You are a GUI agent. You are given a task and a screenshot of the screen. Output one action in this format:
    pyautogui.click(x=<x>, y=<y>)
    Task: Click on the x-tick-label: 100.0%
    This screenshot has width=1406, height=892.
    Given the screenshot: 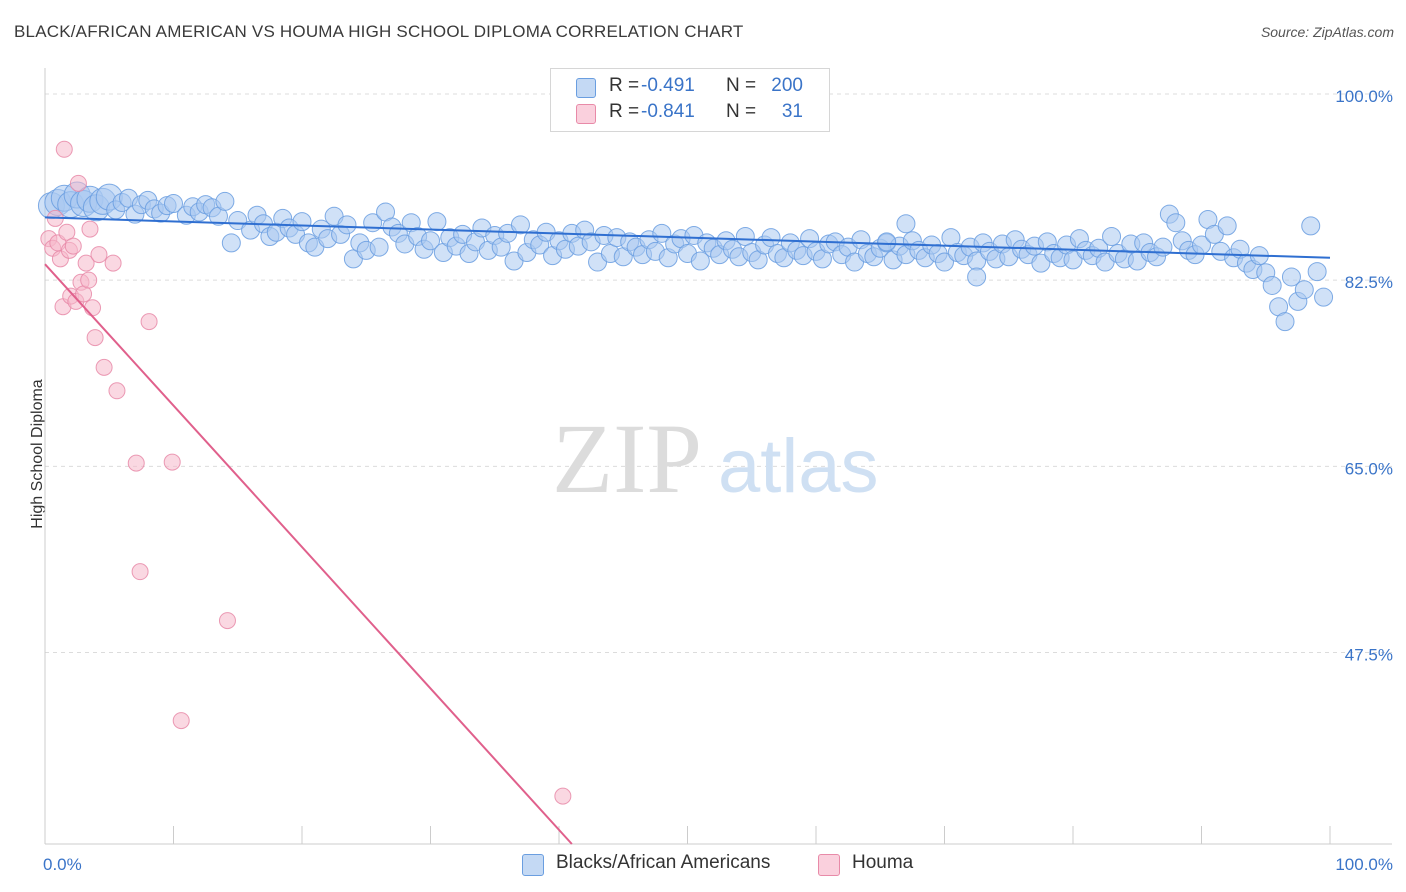 What is the action you would take?
    pyautogui.click(x=1364, y=864)
    